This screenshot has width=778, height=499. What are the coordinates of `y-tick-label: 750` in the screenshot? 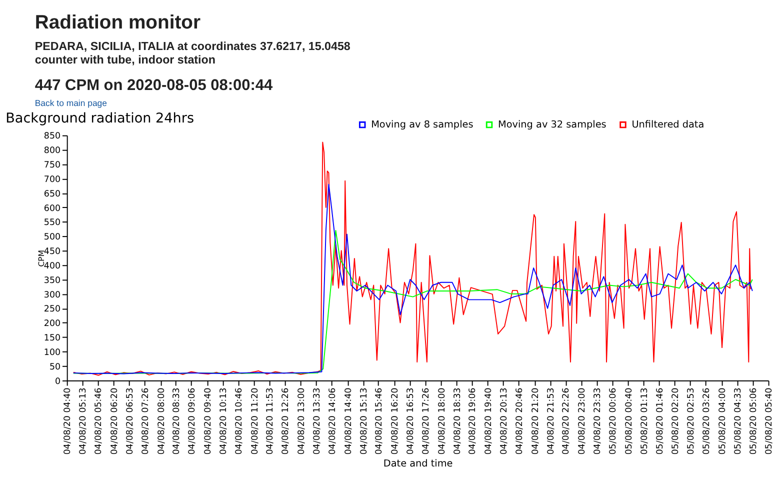 It's located at (52, 165).